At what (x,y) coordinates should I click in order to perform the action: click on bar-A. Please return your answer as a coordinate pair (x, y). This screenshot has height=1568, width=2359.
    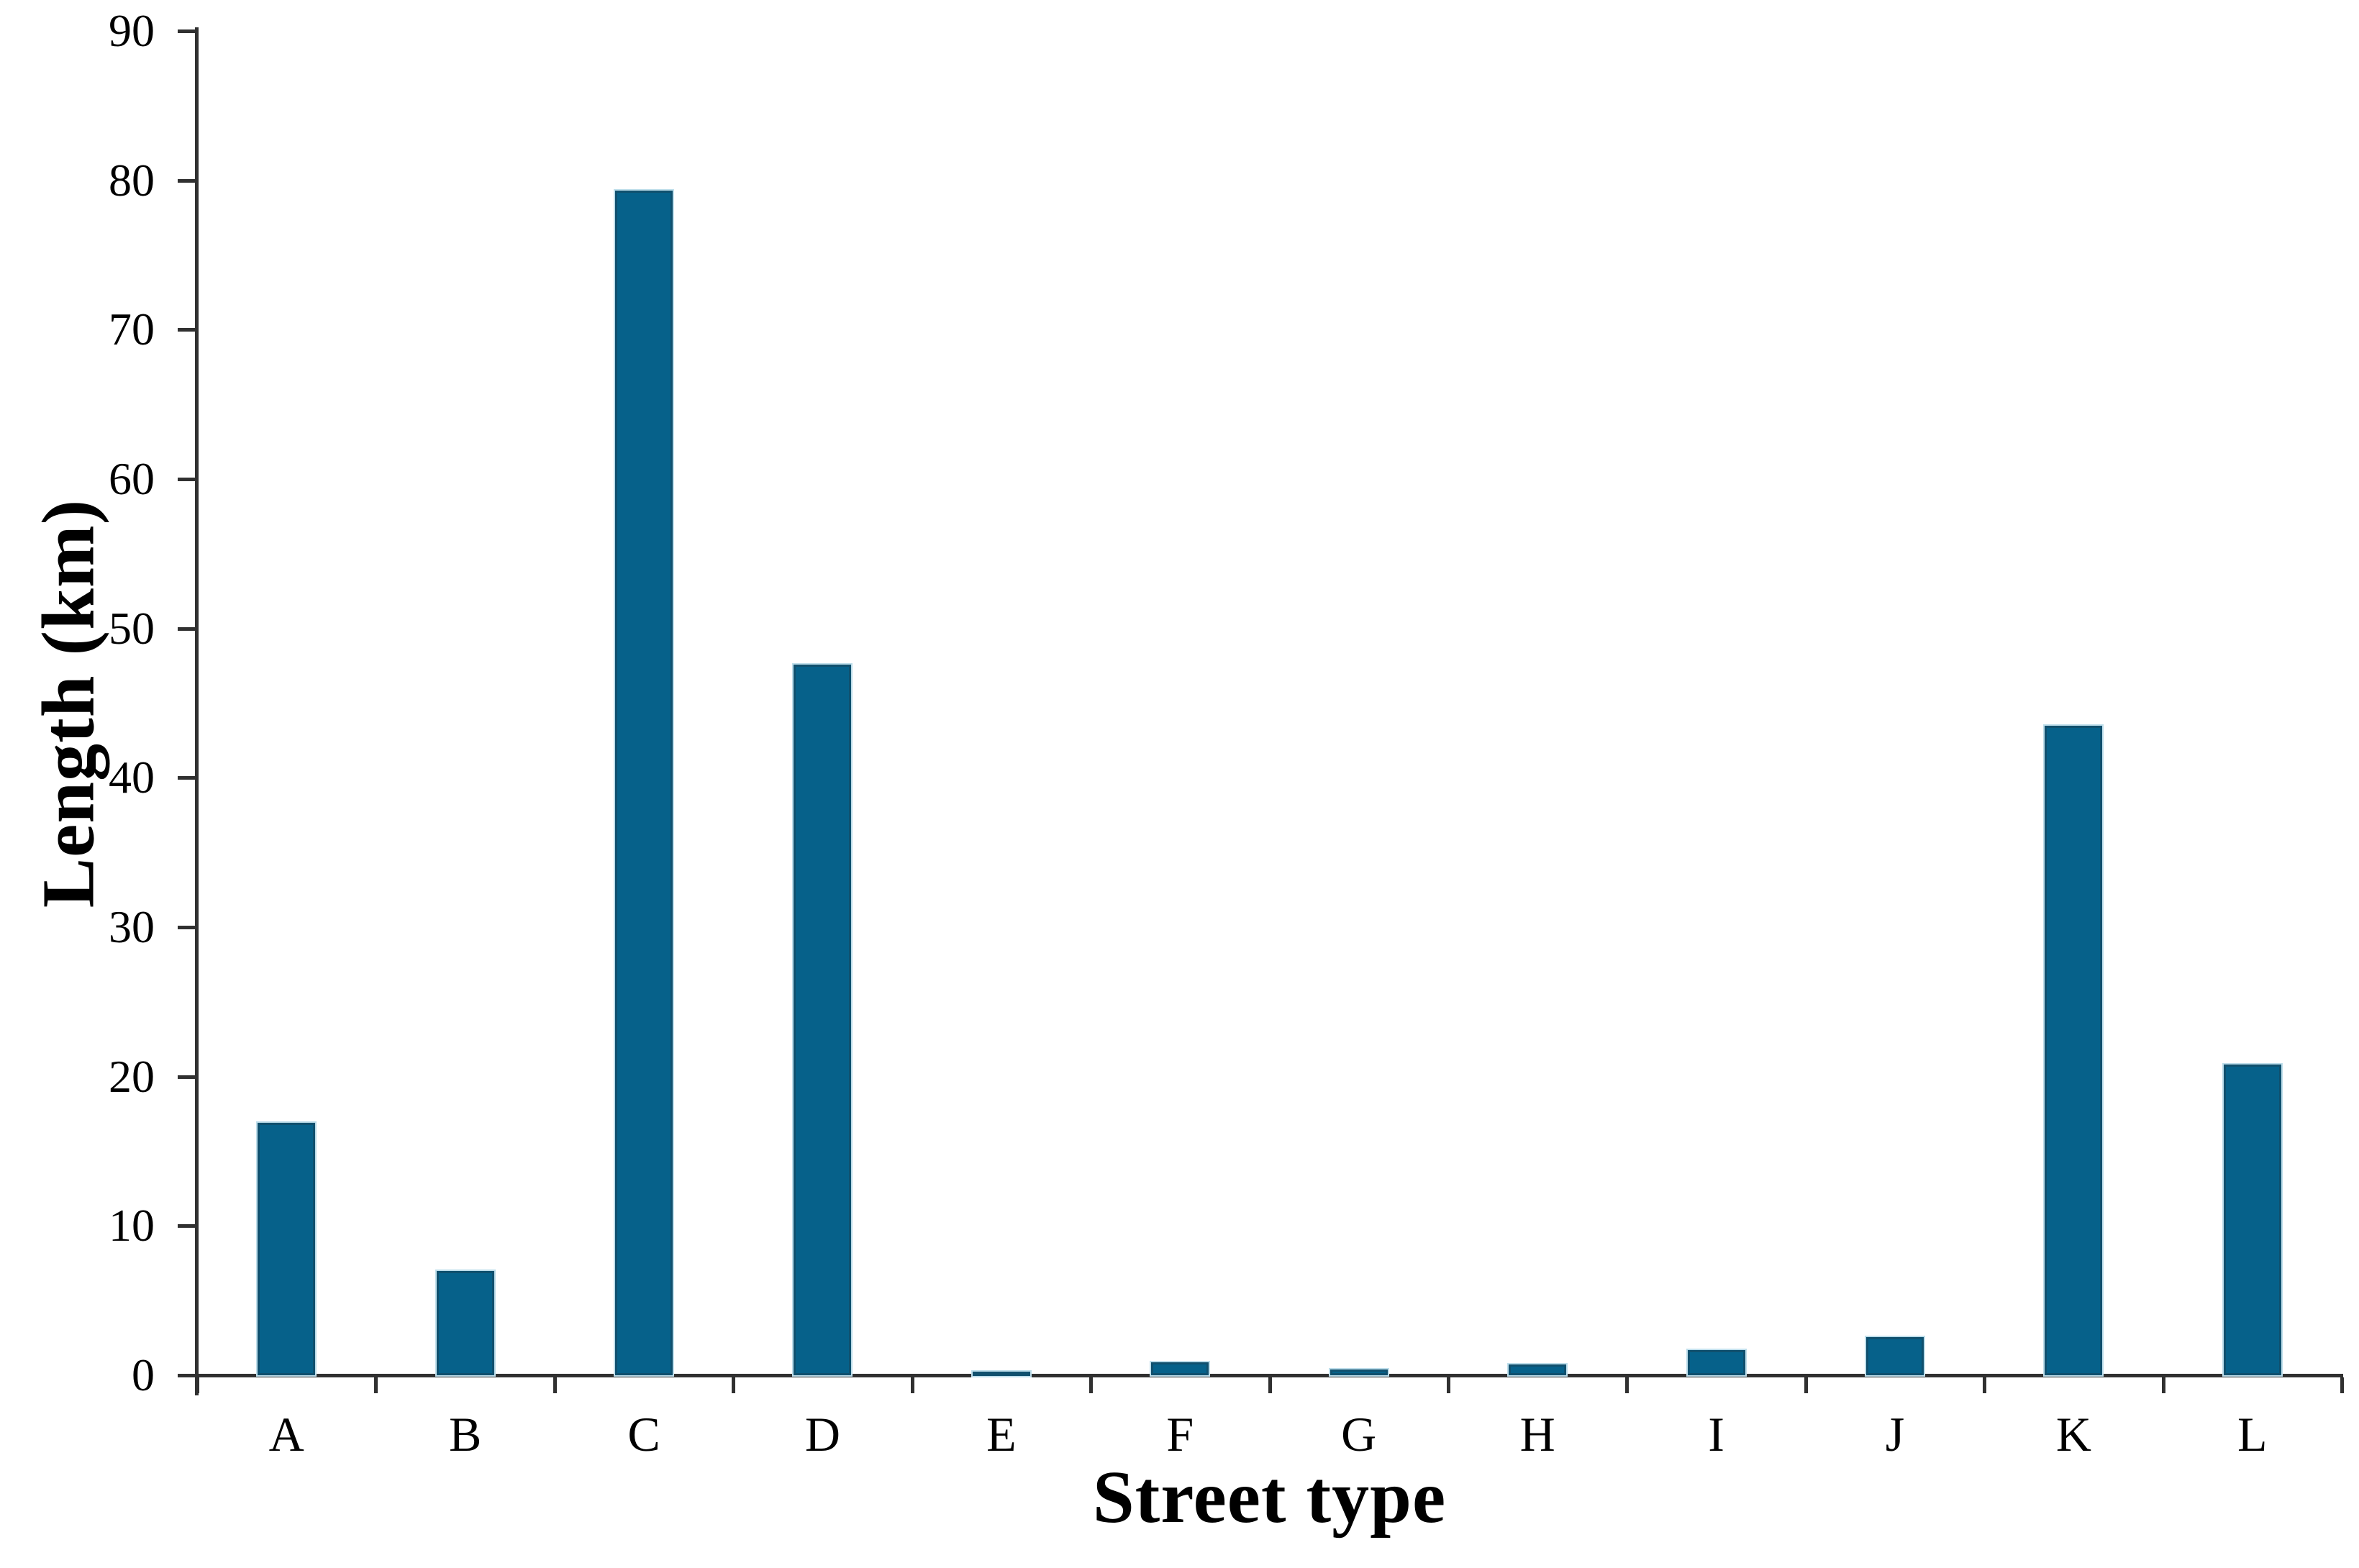
    Looking at the image, I should click on (287, 1249).